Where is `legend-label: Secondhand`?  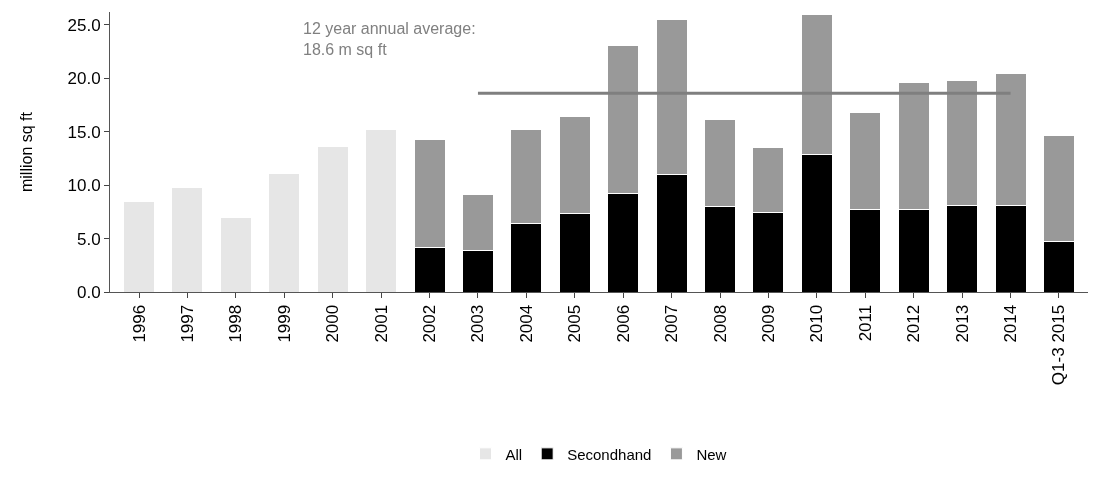
legend-label: Secondhand is located at coordinates (609, 454).